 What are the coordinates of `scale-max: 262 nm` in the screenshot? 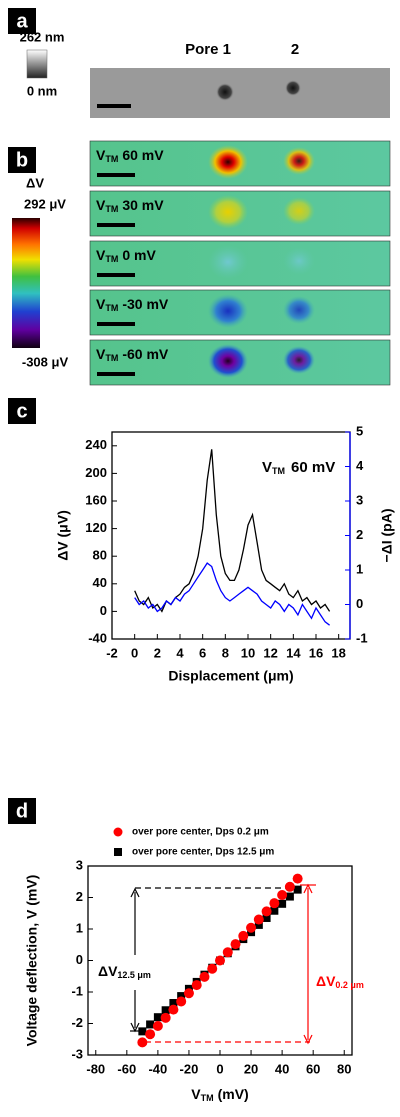 It's located at (42, 36).